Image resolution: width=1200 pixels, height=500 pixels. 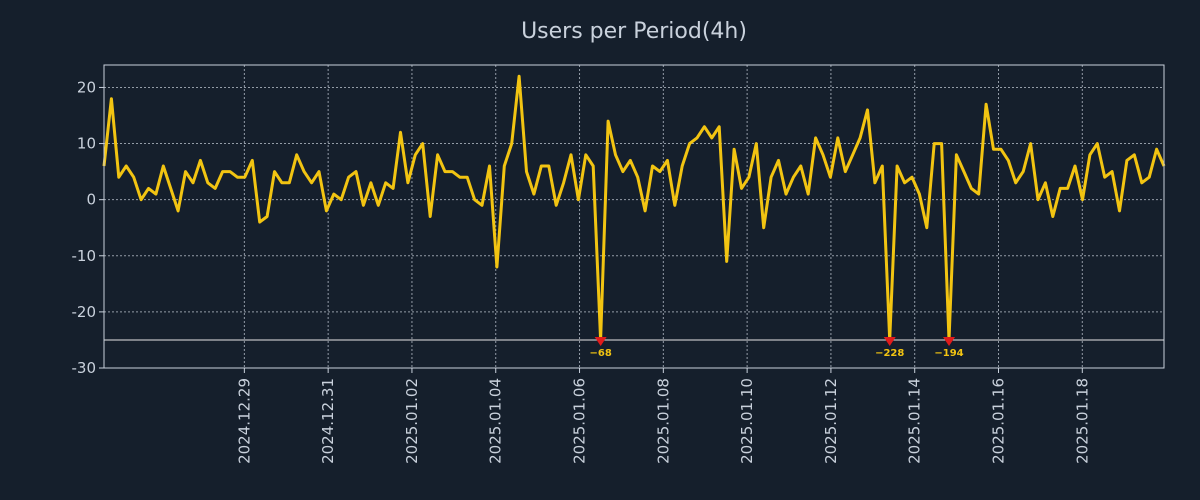 I want to click on x-tick-label: 2024.12.31, so click(x=328, y=421).